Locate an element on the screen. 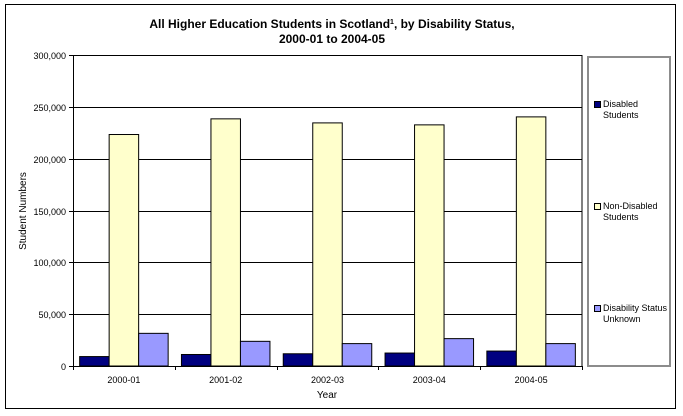 This screenshot has width=683, height=416. legend-label: Disability Status Unknown is located at coordinates (635, 313).